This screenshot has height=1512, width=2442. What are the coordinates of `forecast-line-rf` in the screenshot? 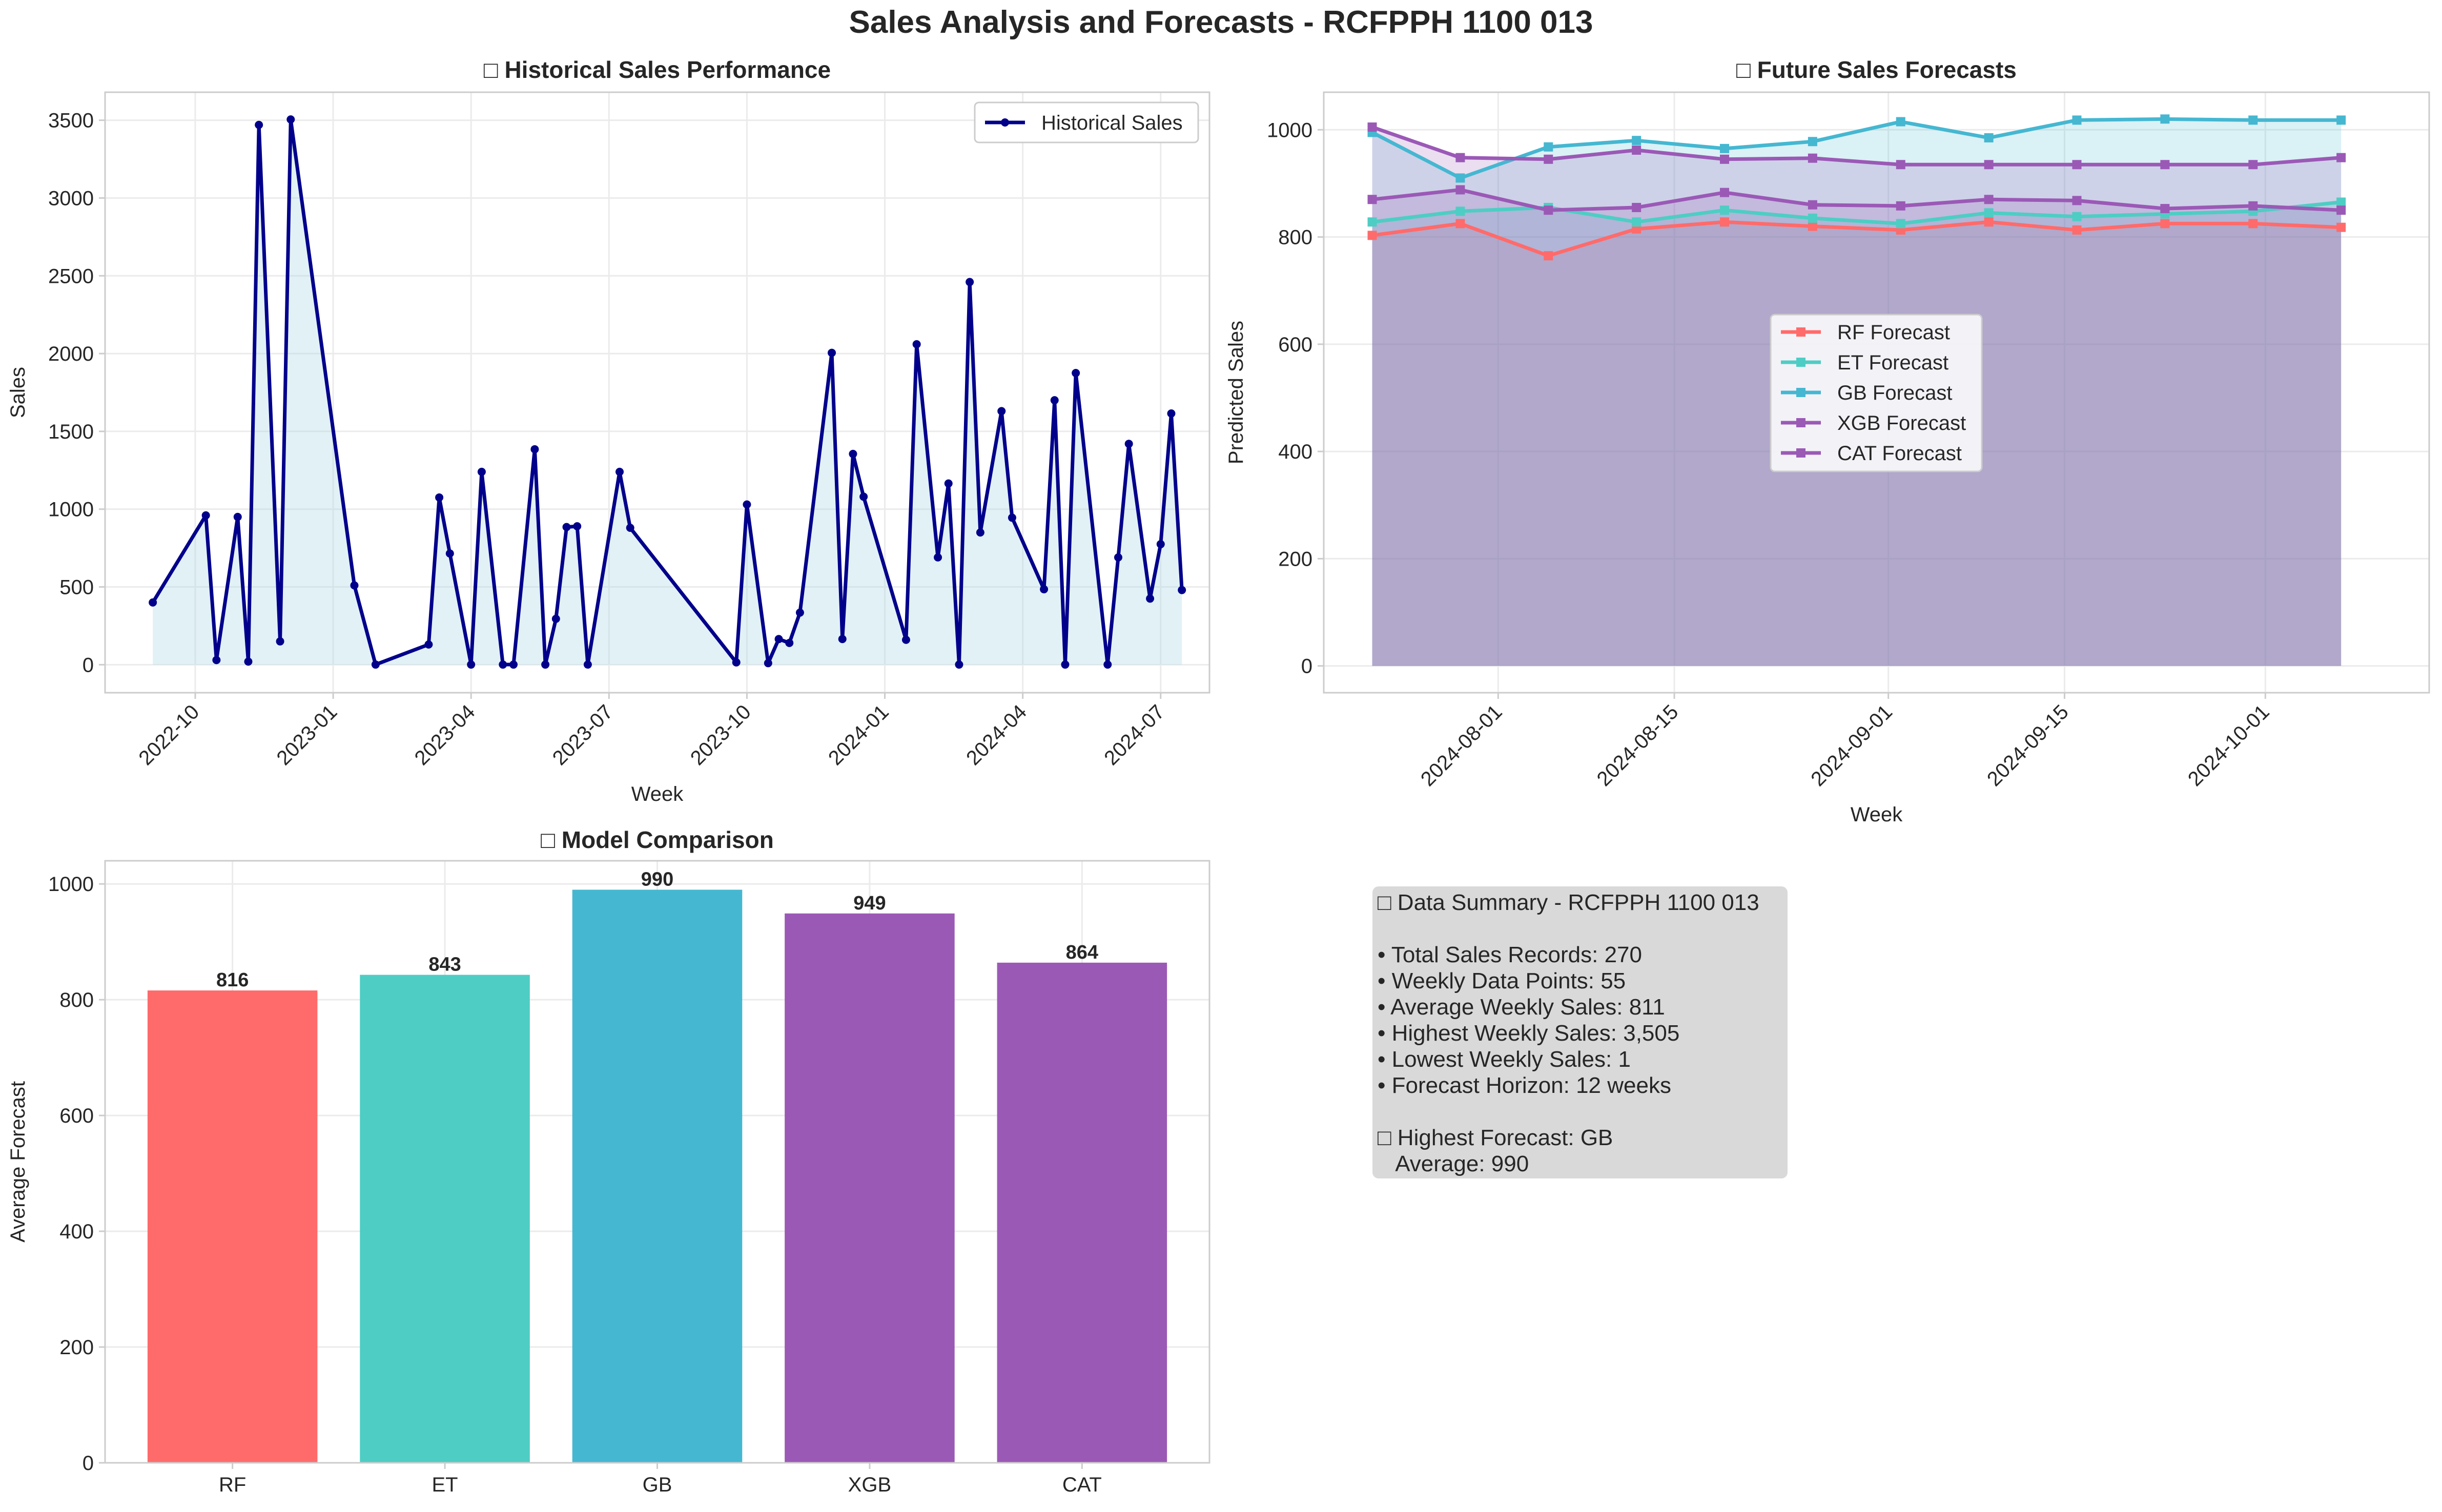 It's located at (1857, 239).